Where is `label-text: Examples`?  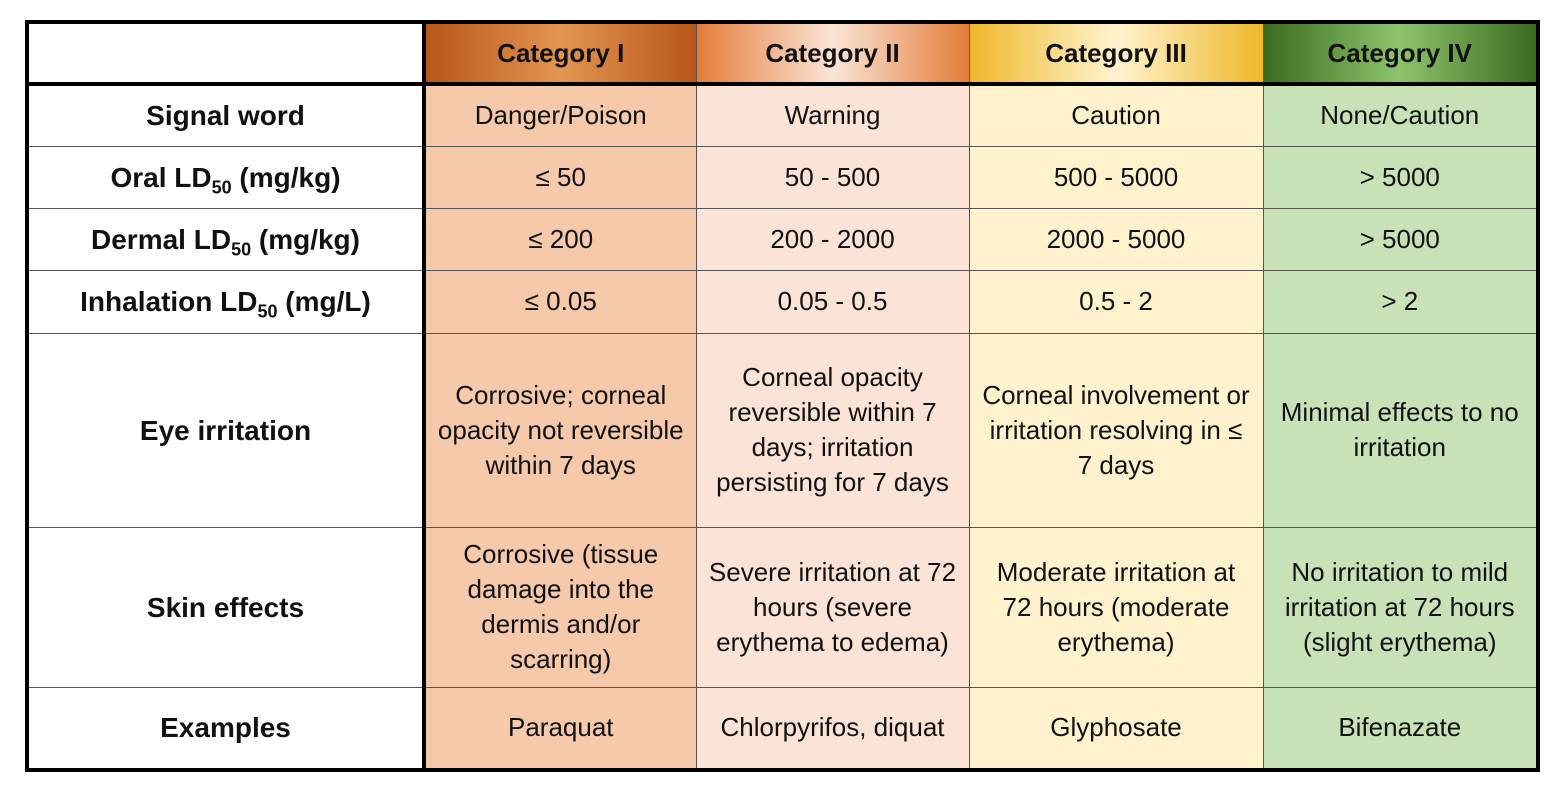 label-text: Examples is located at coordinates (225, 728).